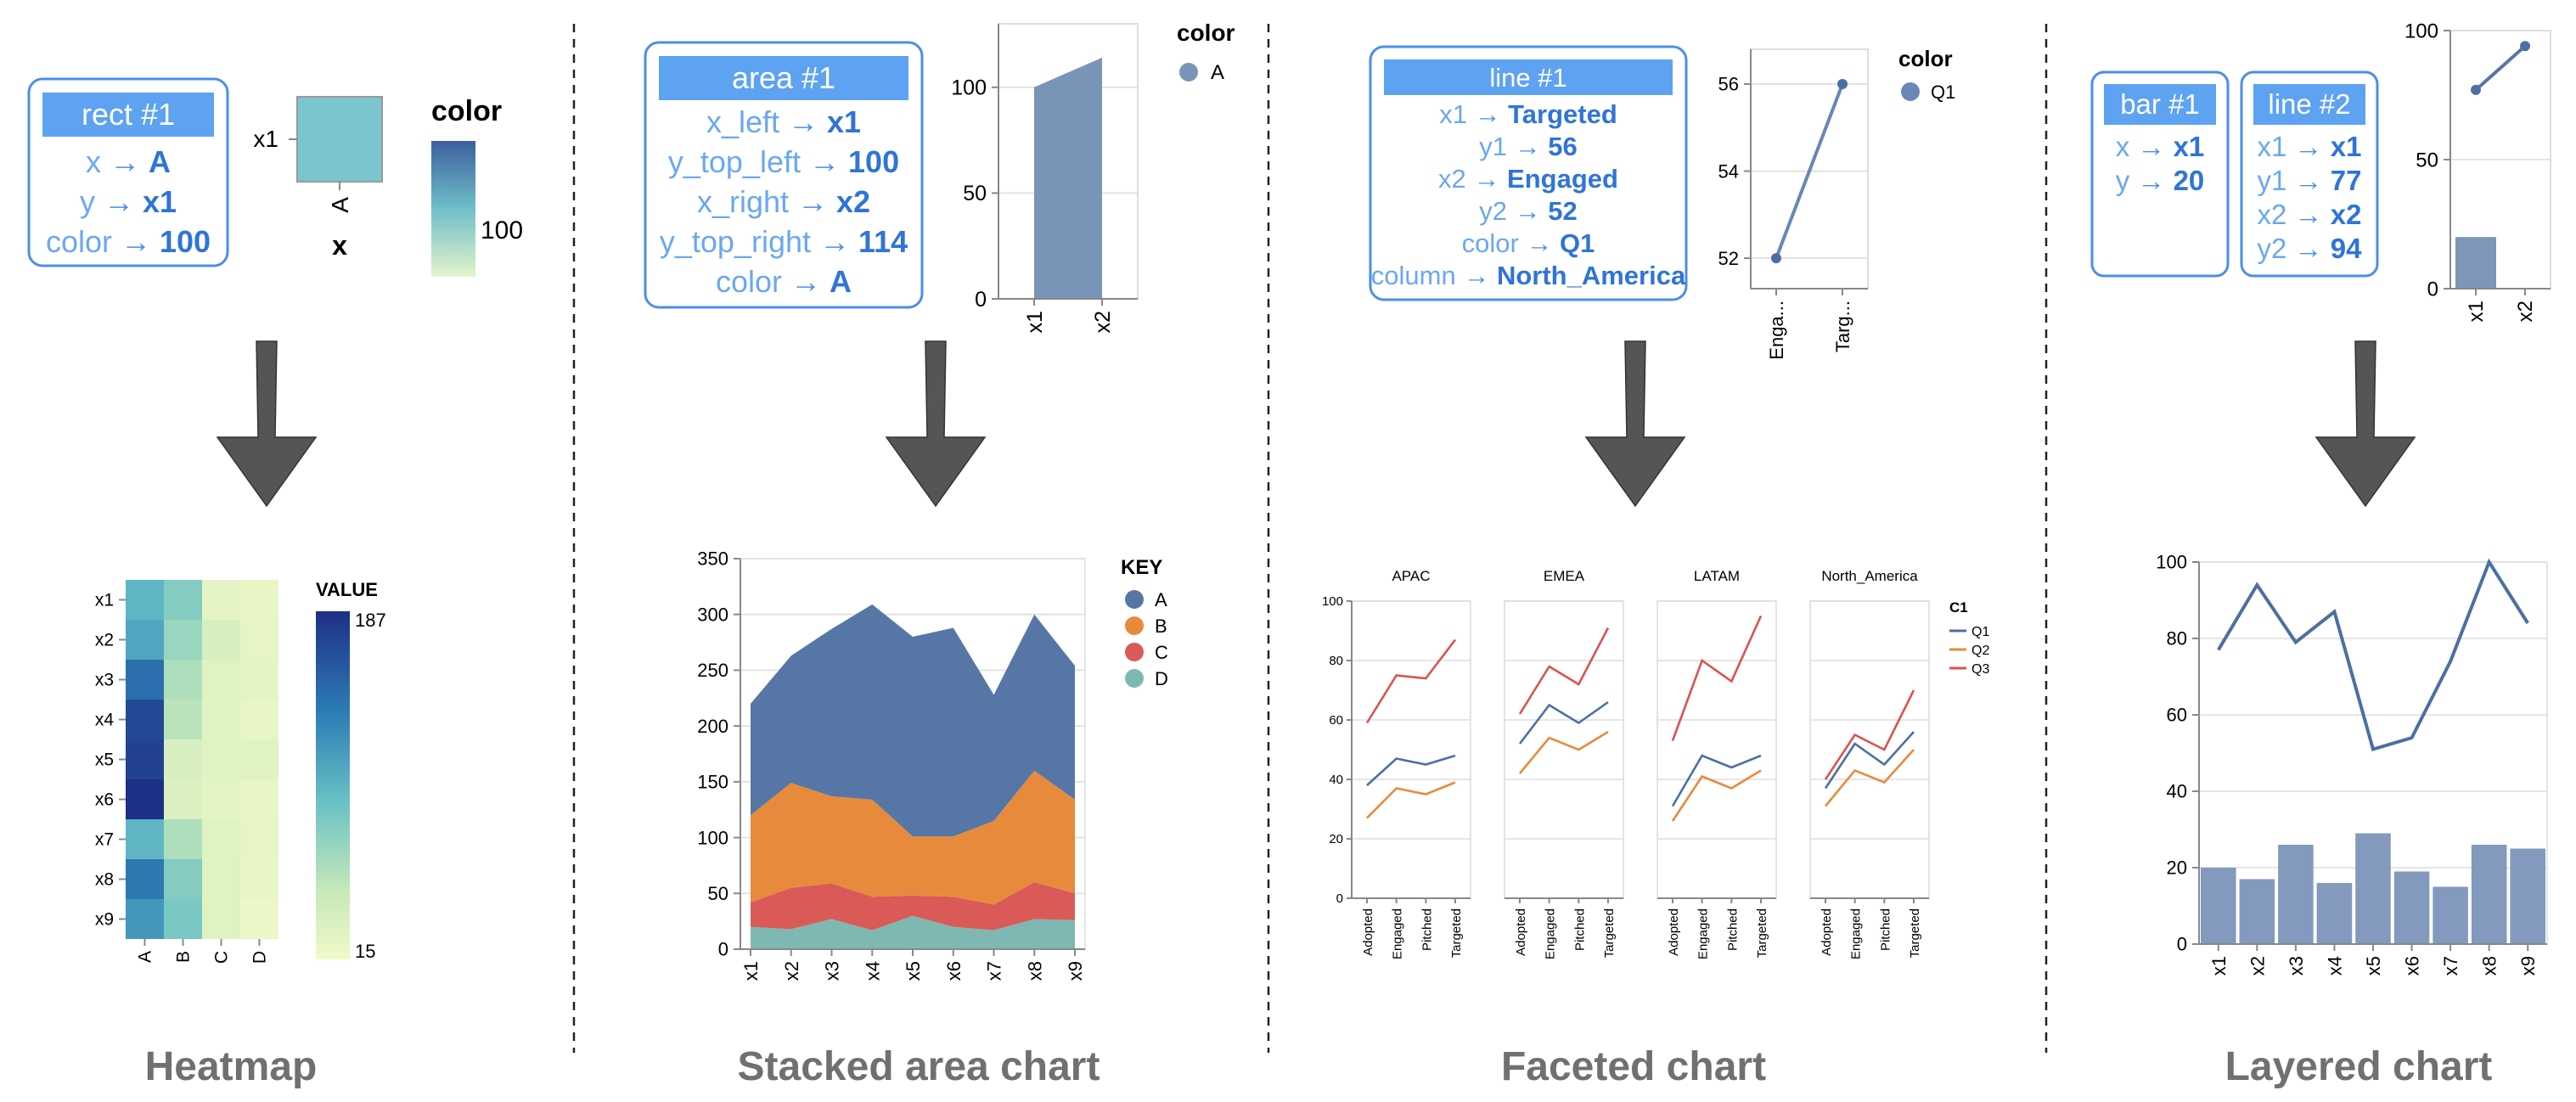 This screenshot has width=2576, height=1102. What do you see at coordinates (104, 641) in the screenshot?
I see `heatmap-y-tick: x2` at bounding box center [104, 641].